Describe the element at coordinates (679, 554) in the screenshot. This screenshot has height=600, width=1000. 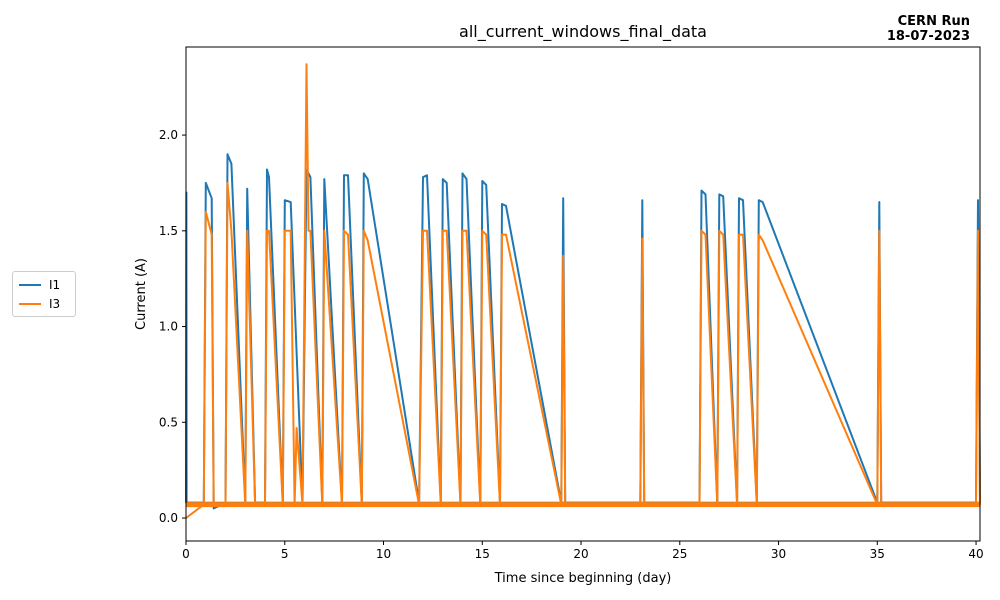
I see `x-tick-label: 25` at that location.